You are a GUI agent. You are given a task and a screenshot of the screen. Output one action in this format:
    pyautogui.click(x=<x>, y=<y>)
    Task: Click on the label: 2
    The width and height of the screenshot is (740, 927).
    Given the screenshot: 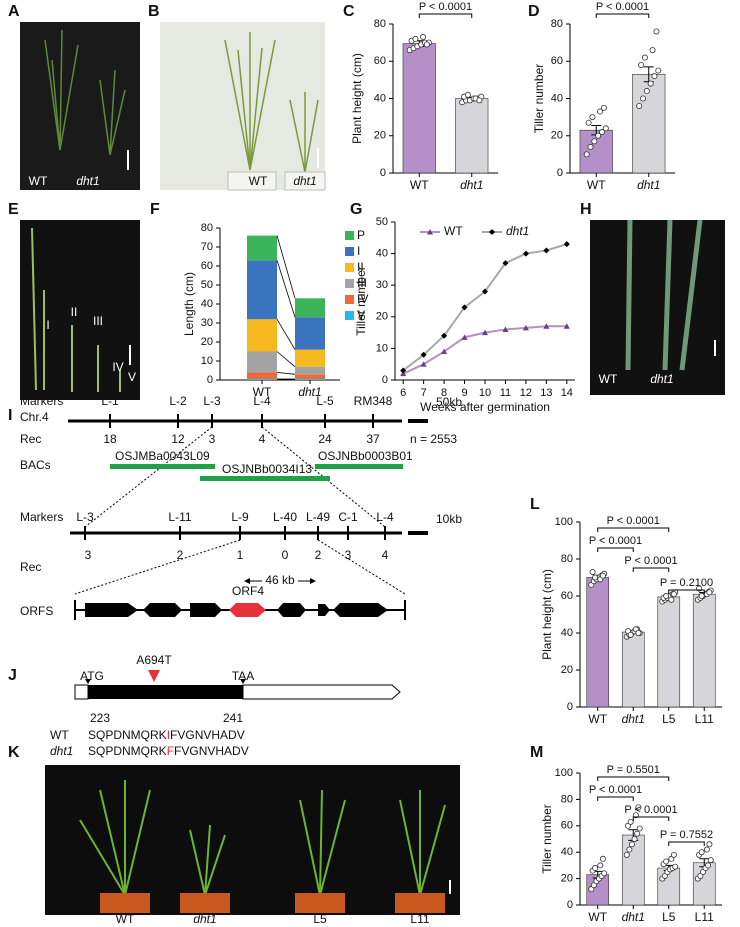 What is the action you would take?
    pyautogui.click(x=180, y=555)
    